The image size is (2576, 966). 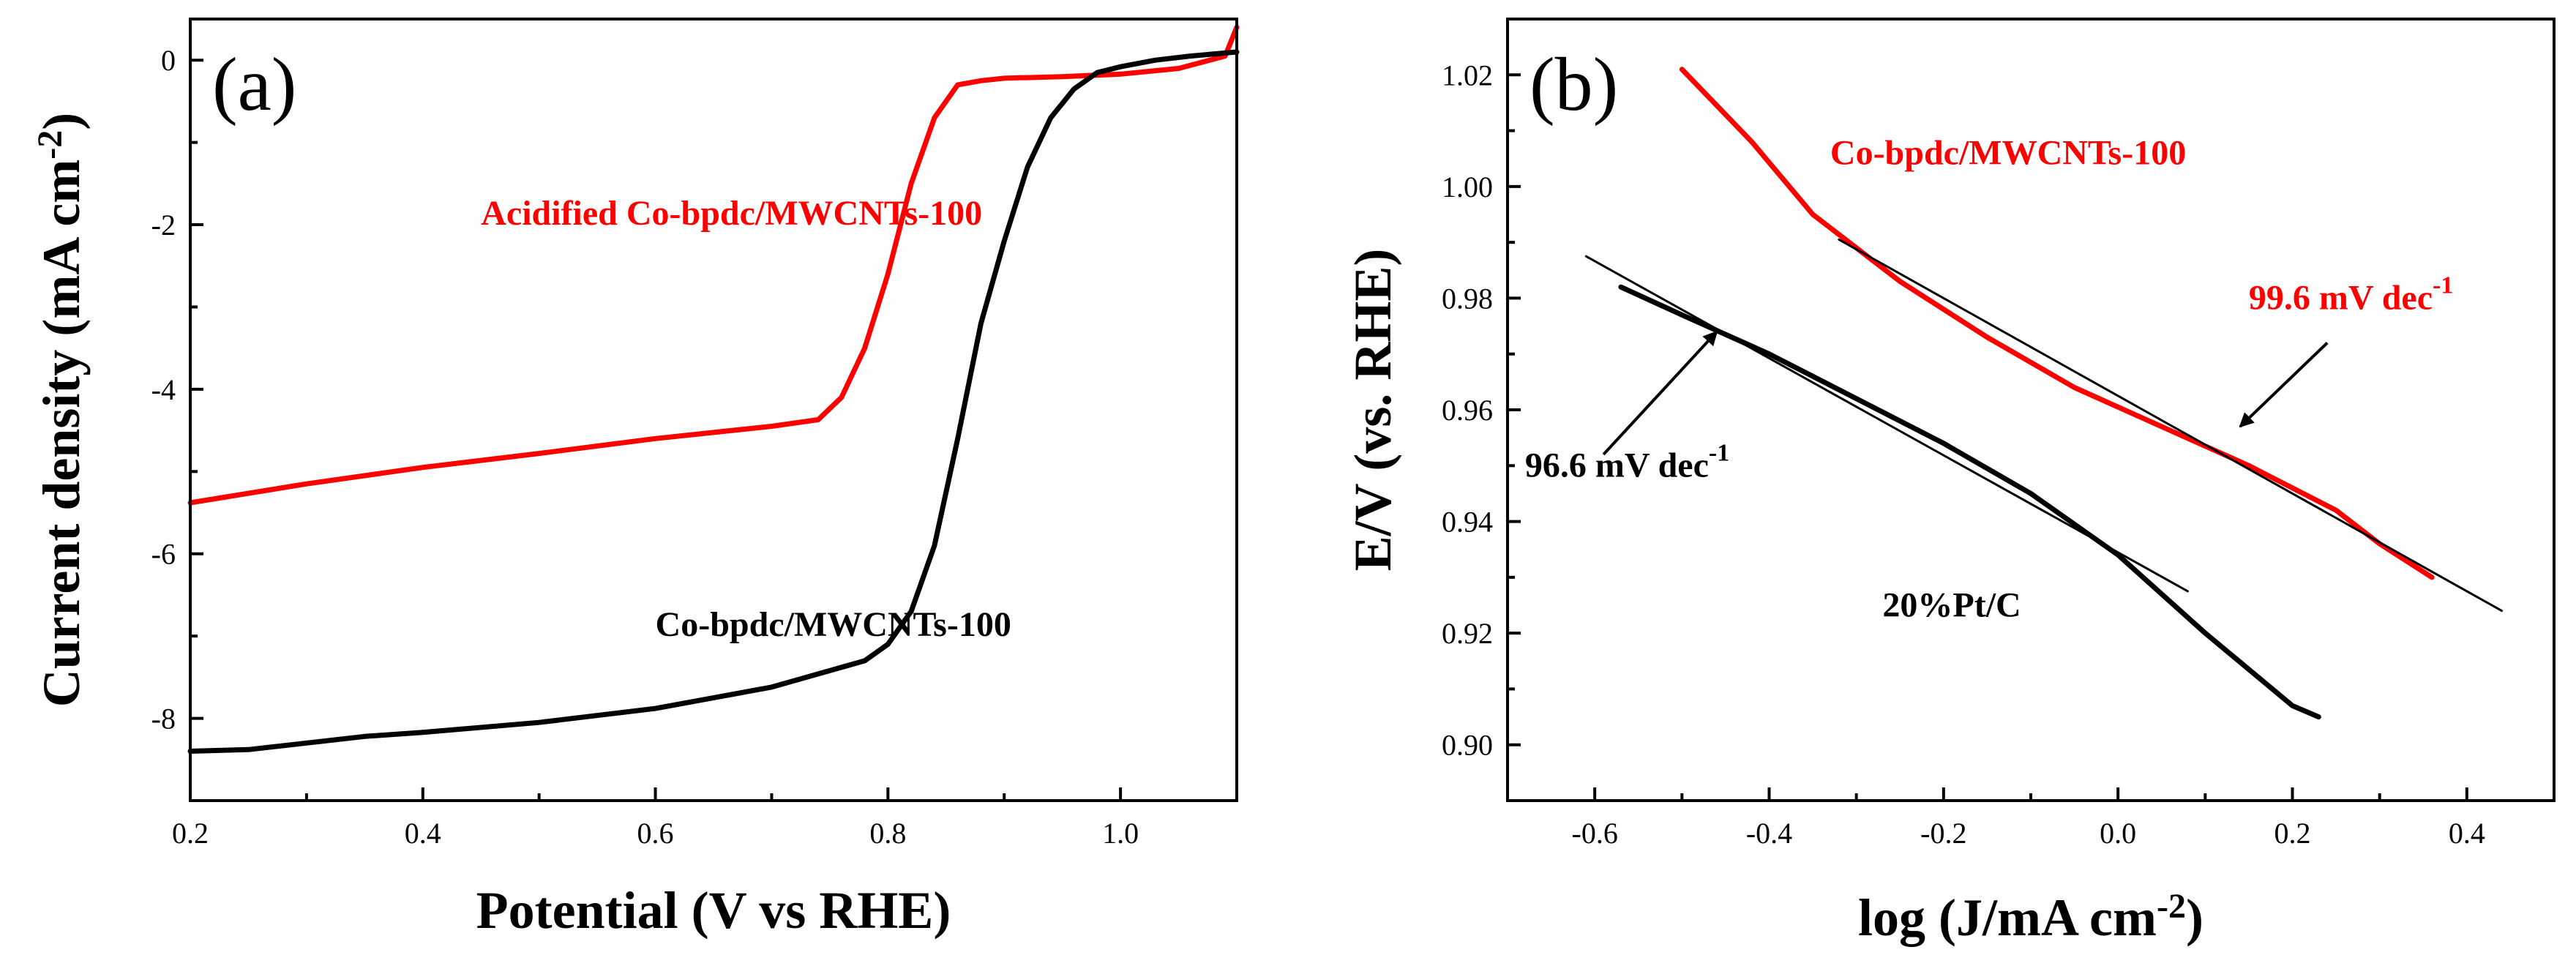 I want to click on panel-b-slope-label-red: 99.6 mV dec-1, so click(x=2351, y=295).